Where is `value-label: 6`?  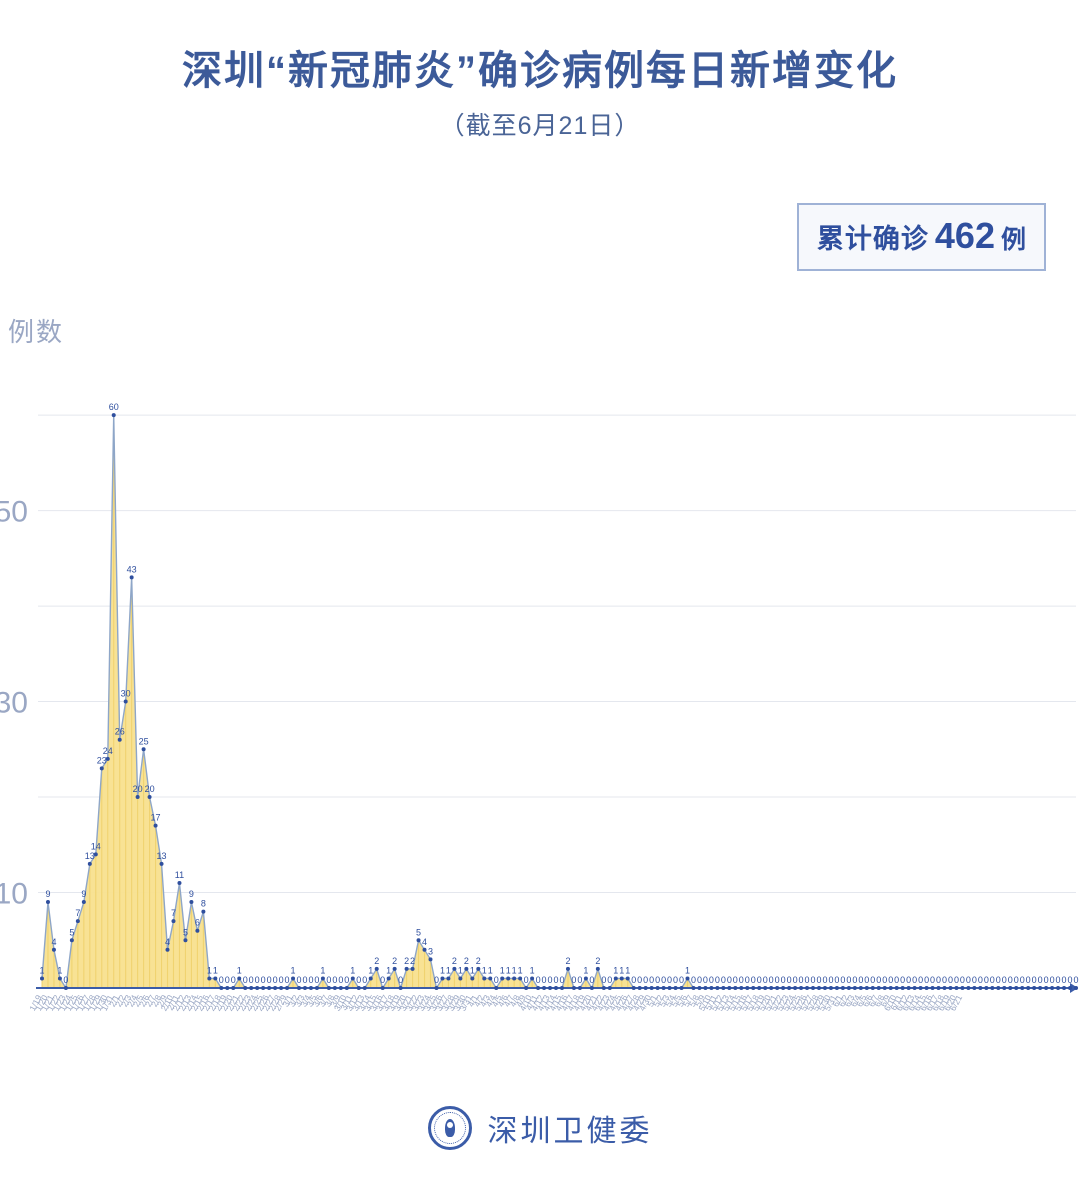 value-label: 6 is located at coordinates (197, 923).